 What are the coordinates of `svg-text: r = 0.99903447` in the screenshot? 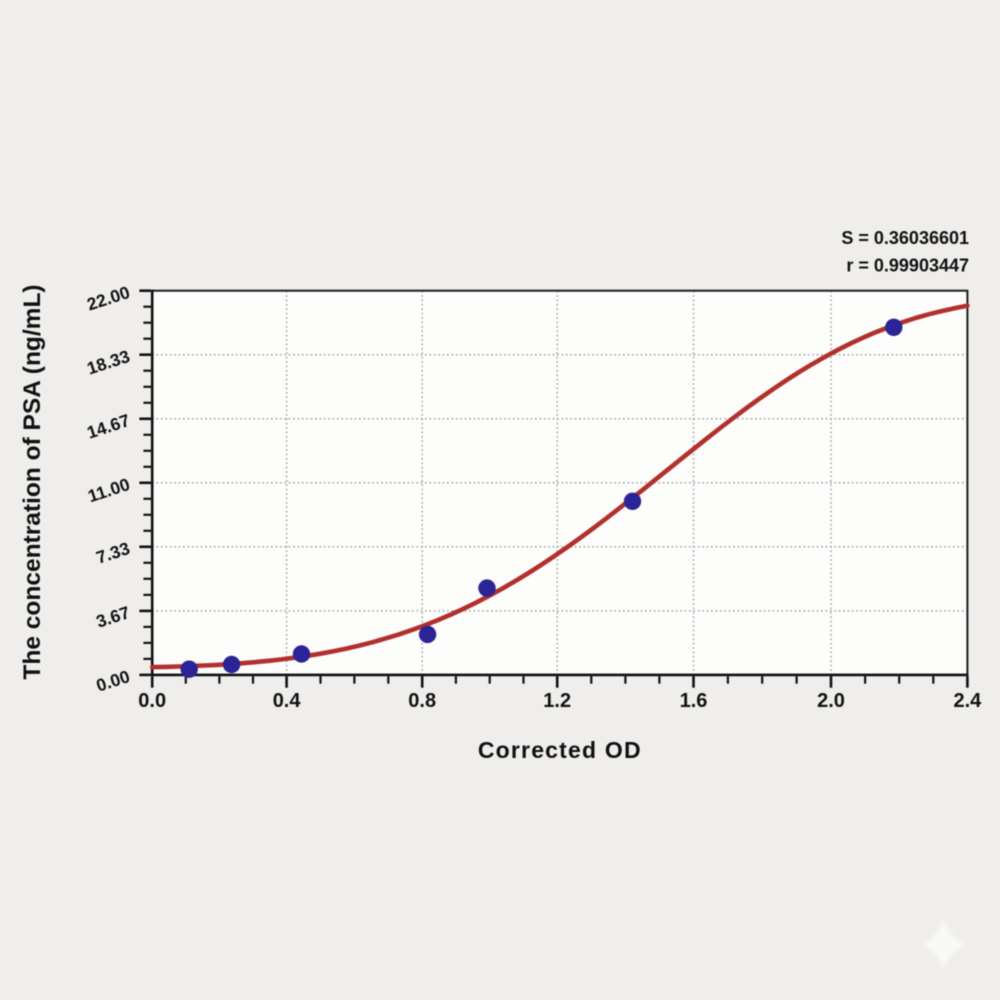 It's located at (907, 266).